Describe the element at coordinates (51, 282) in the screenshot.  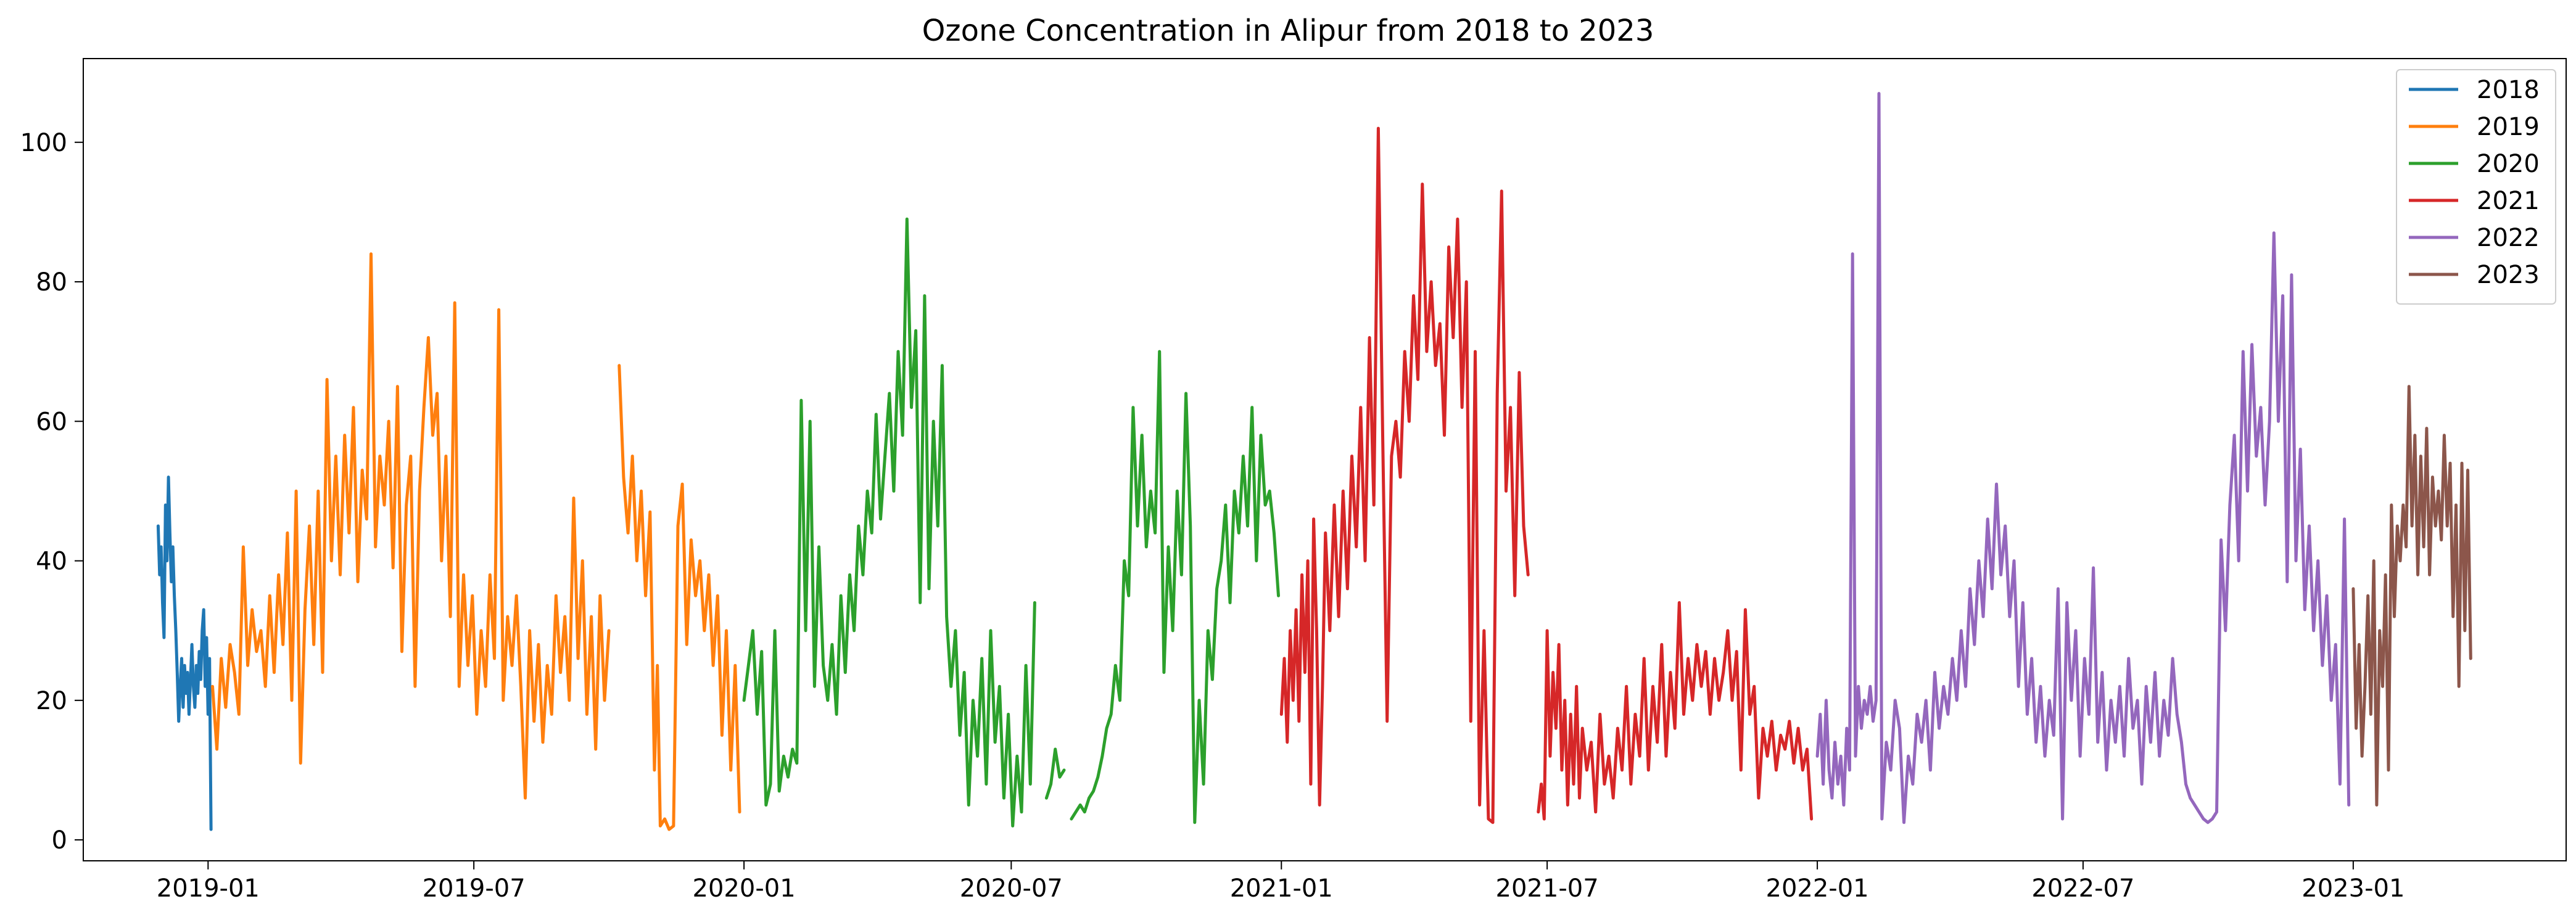
I see `y-tick-label: 80` at that location.